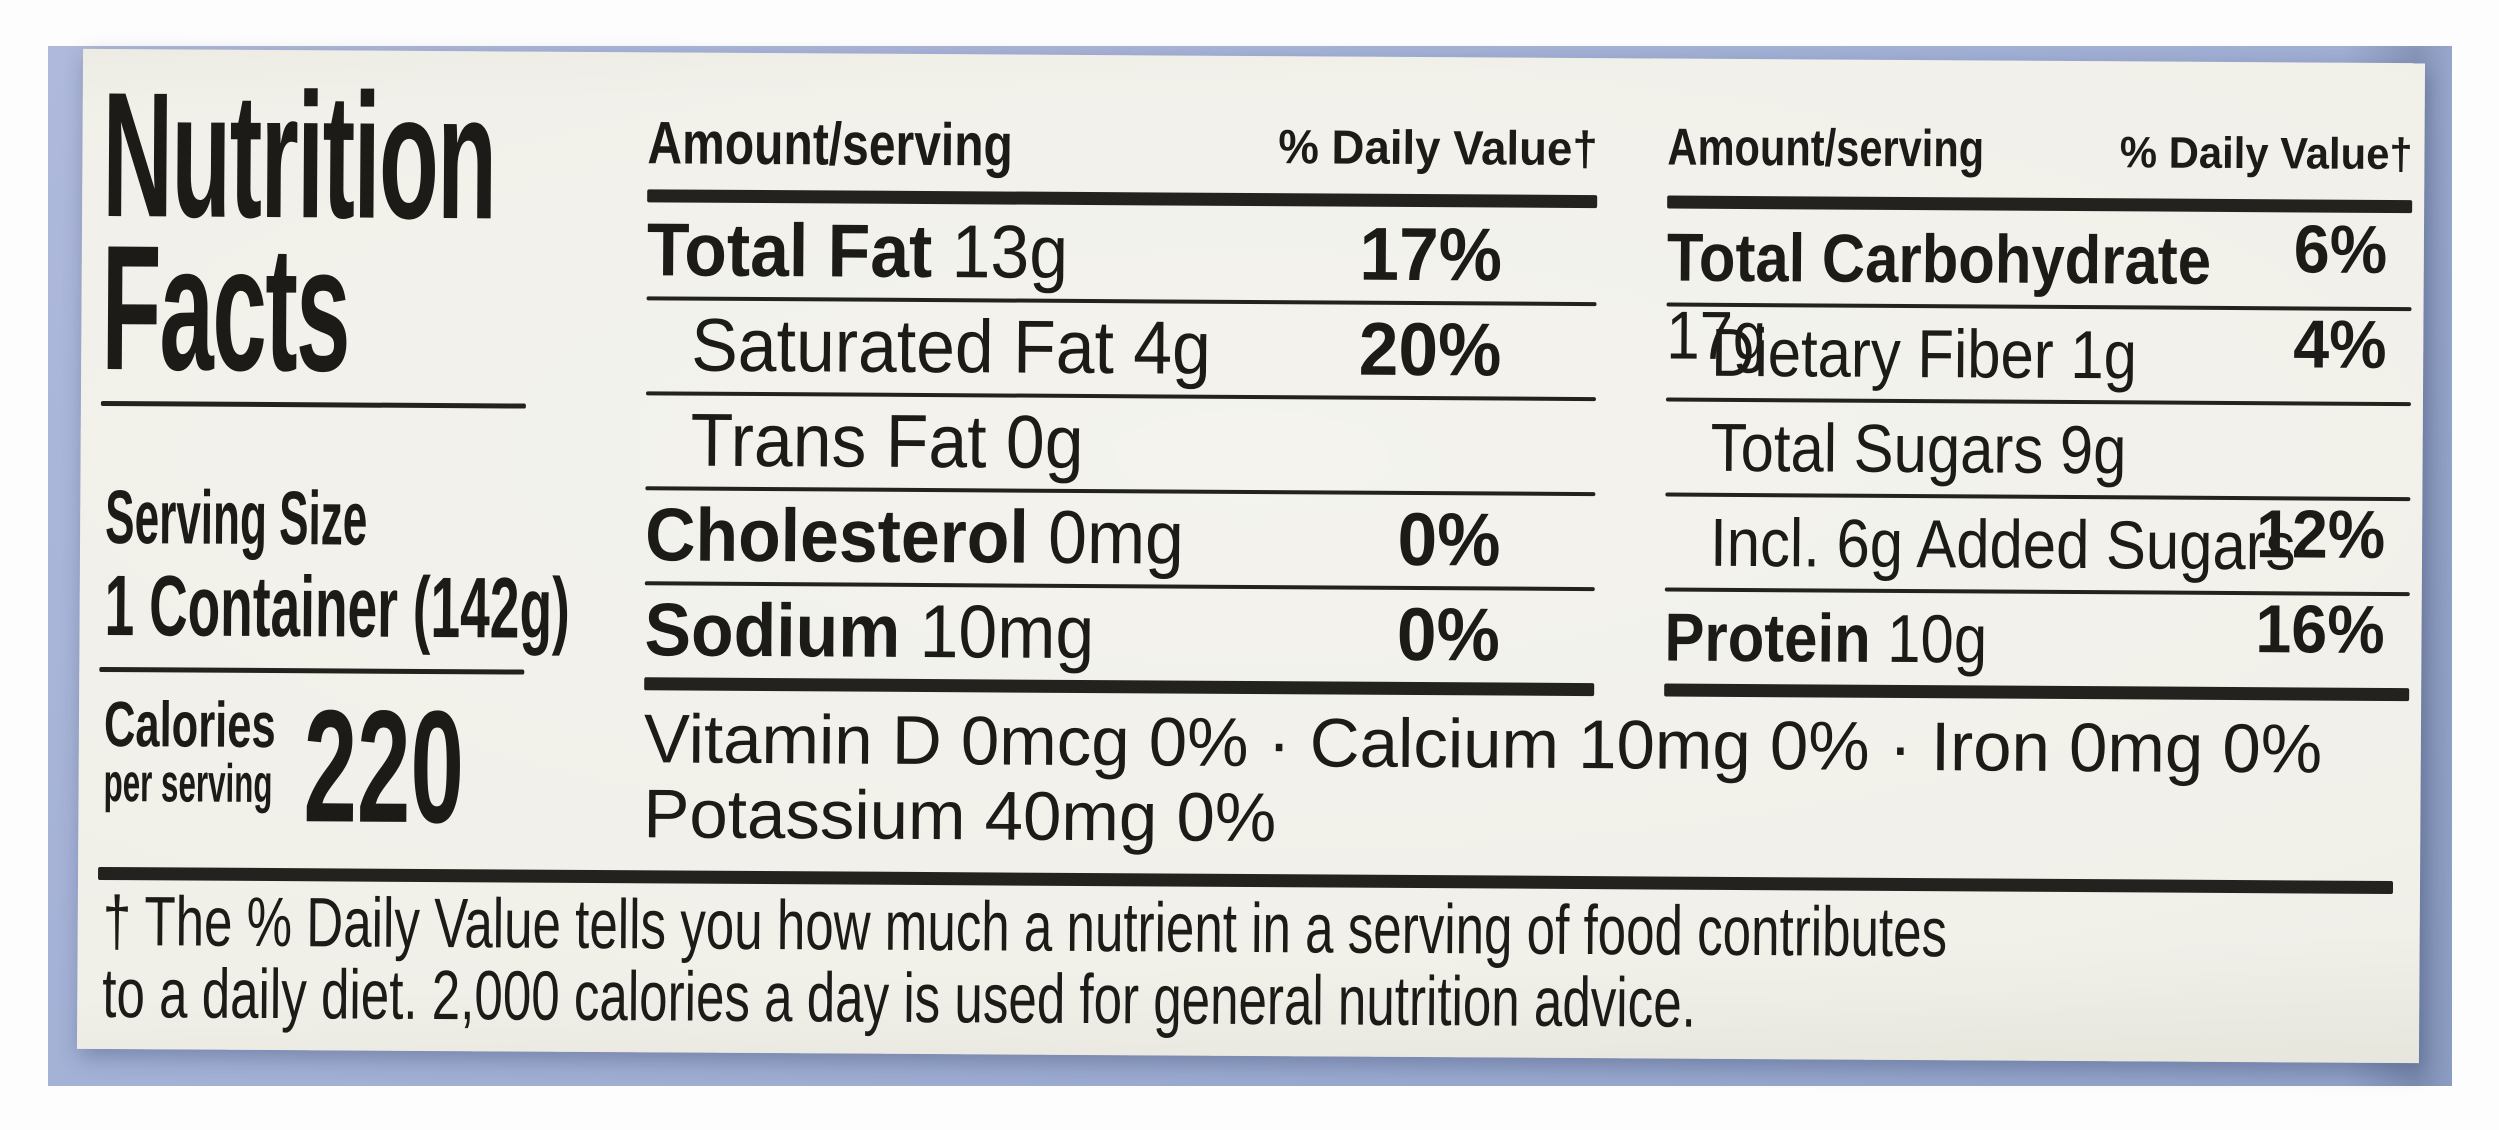 The image size is (2499, 1130). What do you see at coordinates (1430, 254) in the screenshot?
I see `daily-value-total-fat: 17%` at bounding box center [1430, 254].